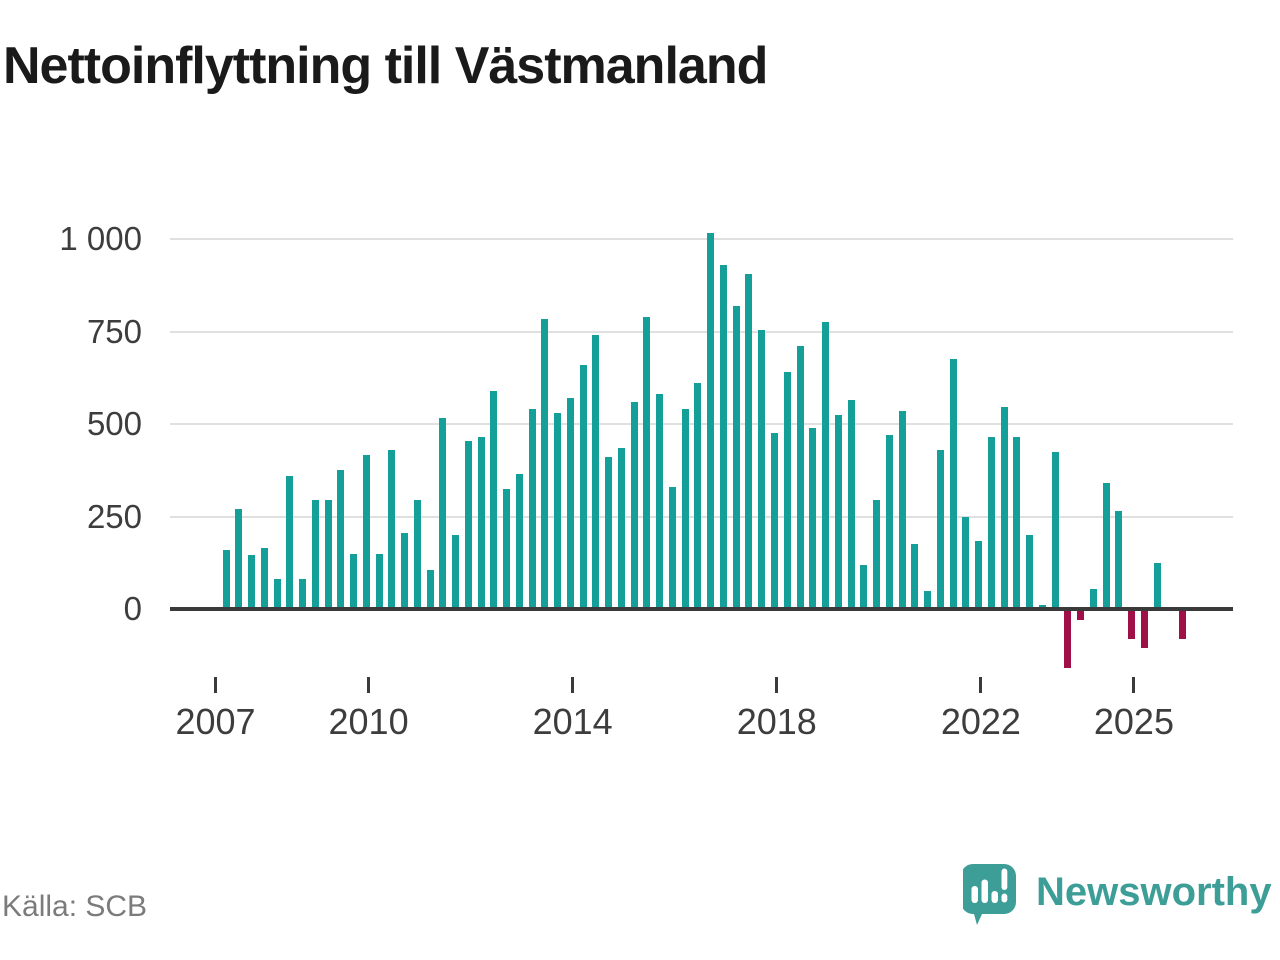 This screenshot has height=960, width=1280. What do you see at coordinates (226, 579) in the screenshot?
I see `bar-2007Q1` at bounding box center [226, 579].